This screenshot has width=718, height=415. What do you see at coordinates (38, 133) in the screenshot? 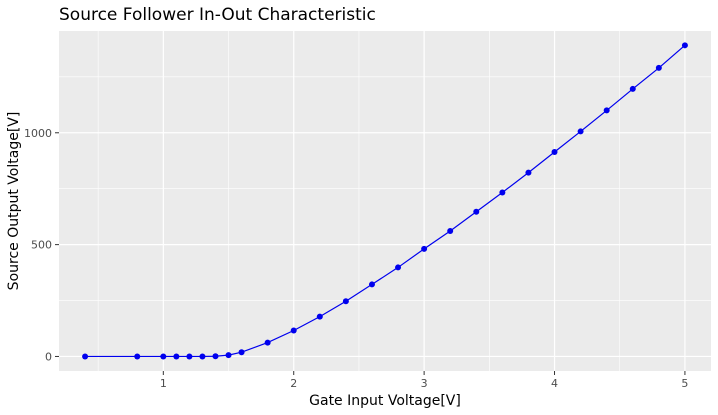
I see `y-tick-label-1000: 1000` at bounding box center [38, 133].